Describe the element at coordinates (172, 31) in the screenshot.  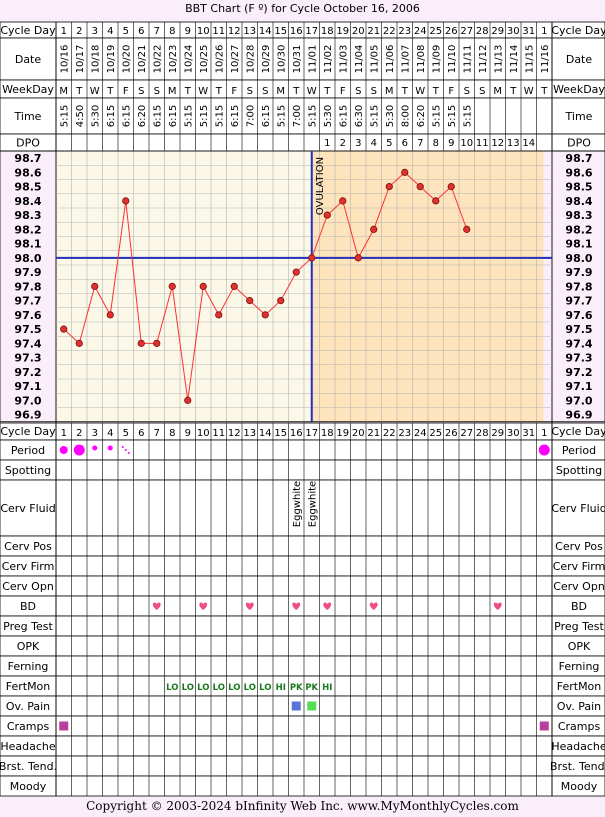
I see `cycle-day-label: 8` at that location.